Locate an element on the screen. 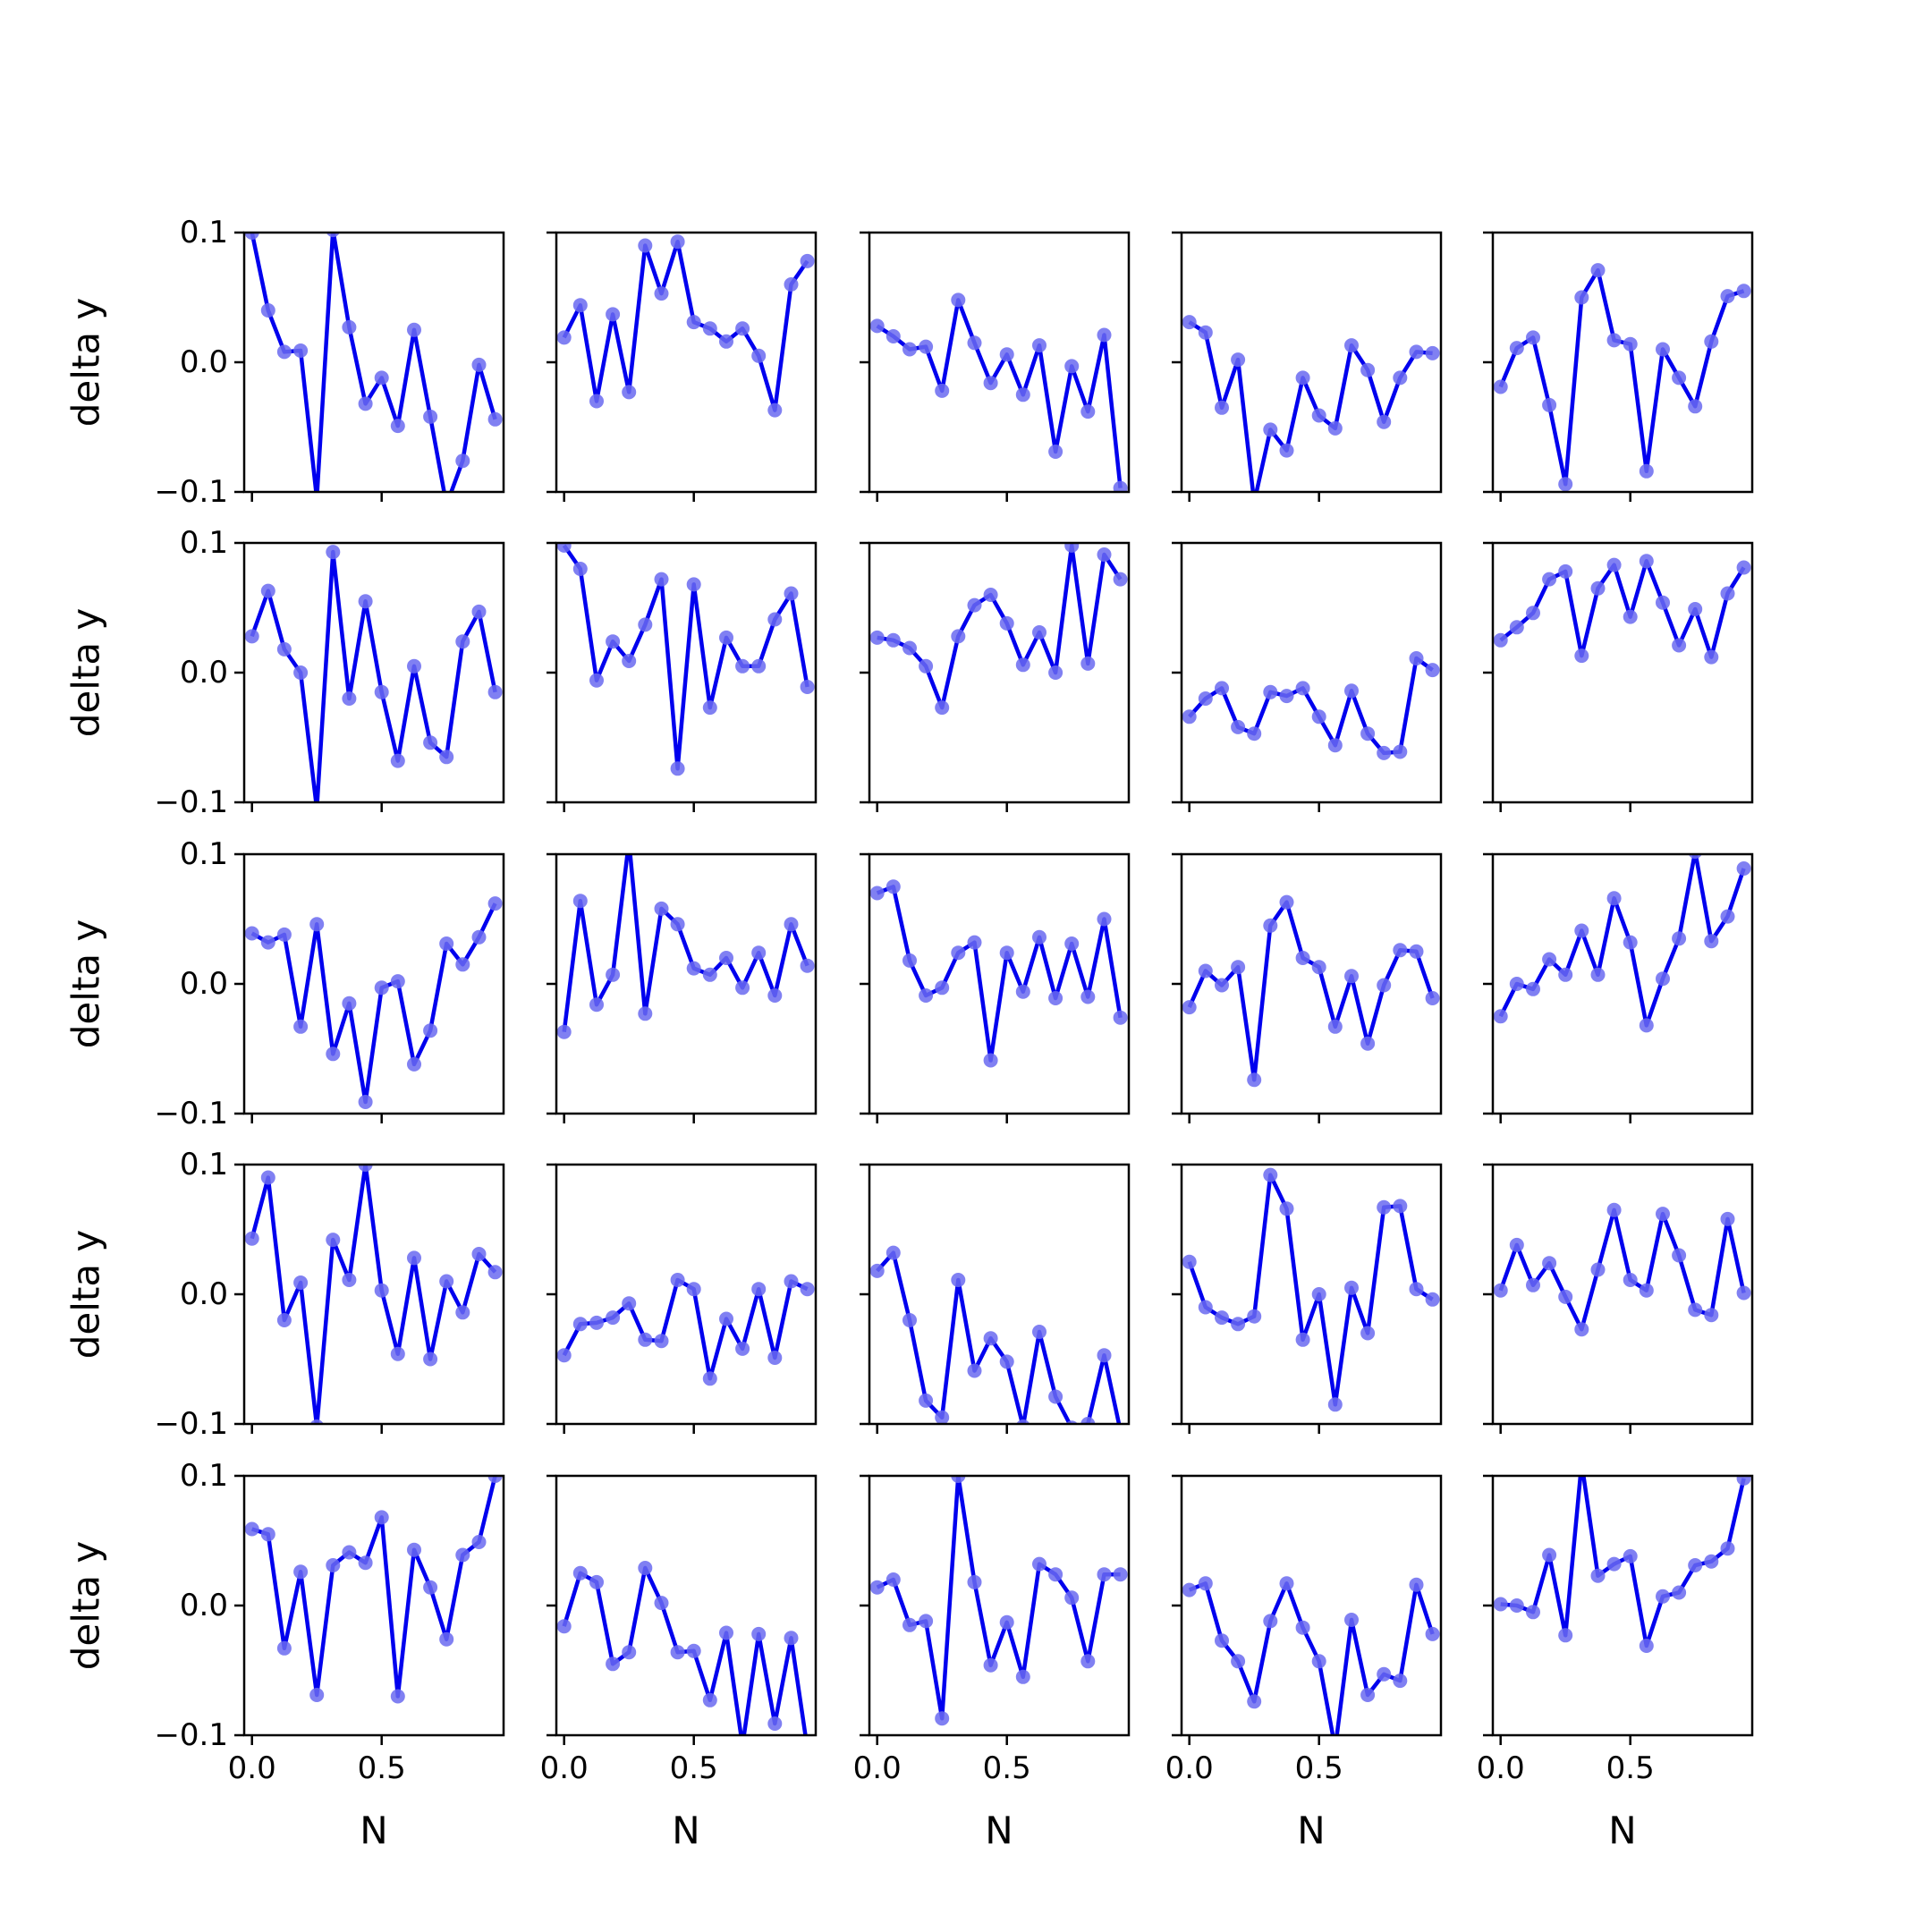  y-axis-label: delta y is located at coordinates (86, 1295).